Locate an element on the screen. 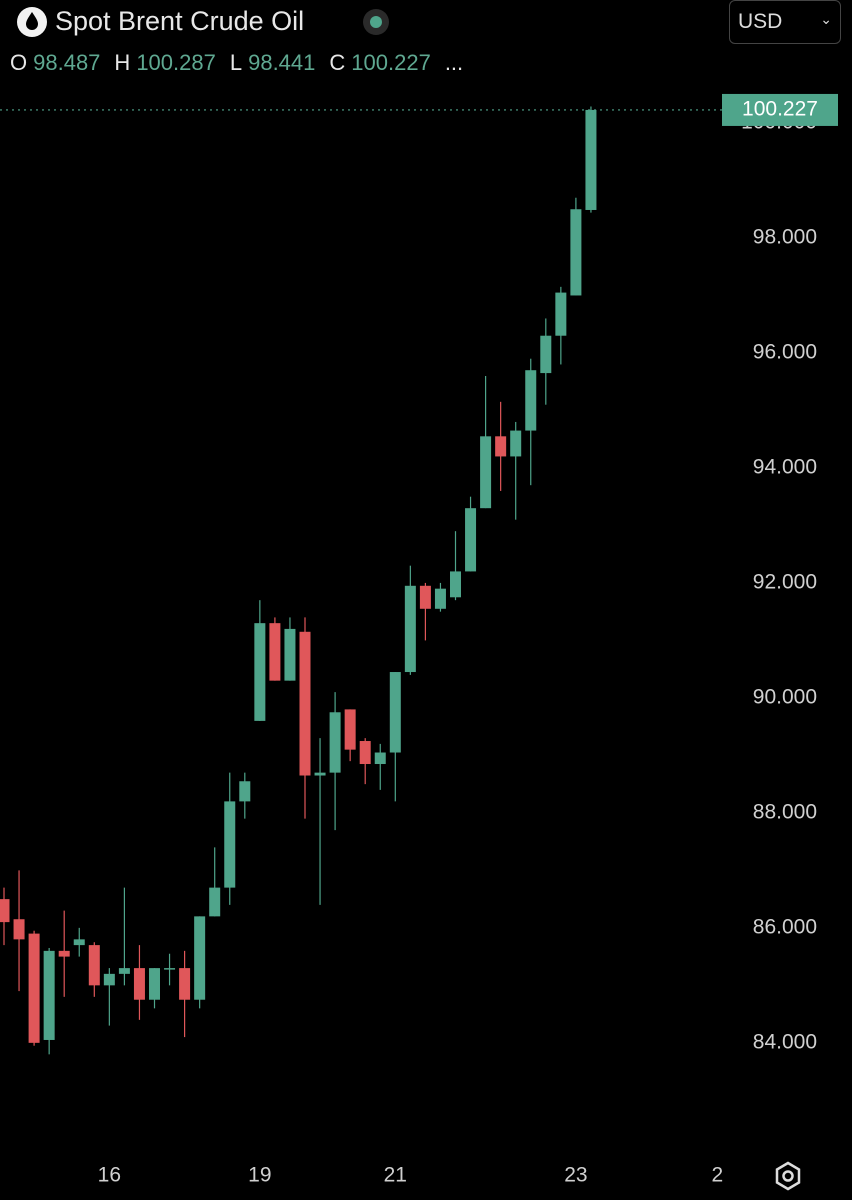  x-tick-label: 2 is located at coordinates (718, 1175).